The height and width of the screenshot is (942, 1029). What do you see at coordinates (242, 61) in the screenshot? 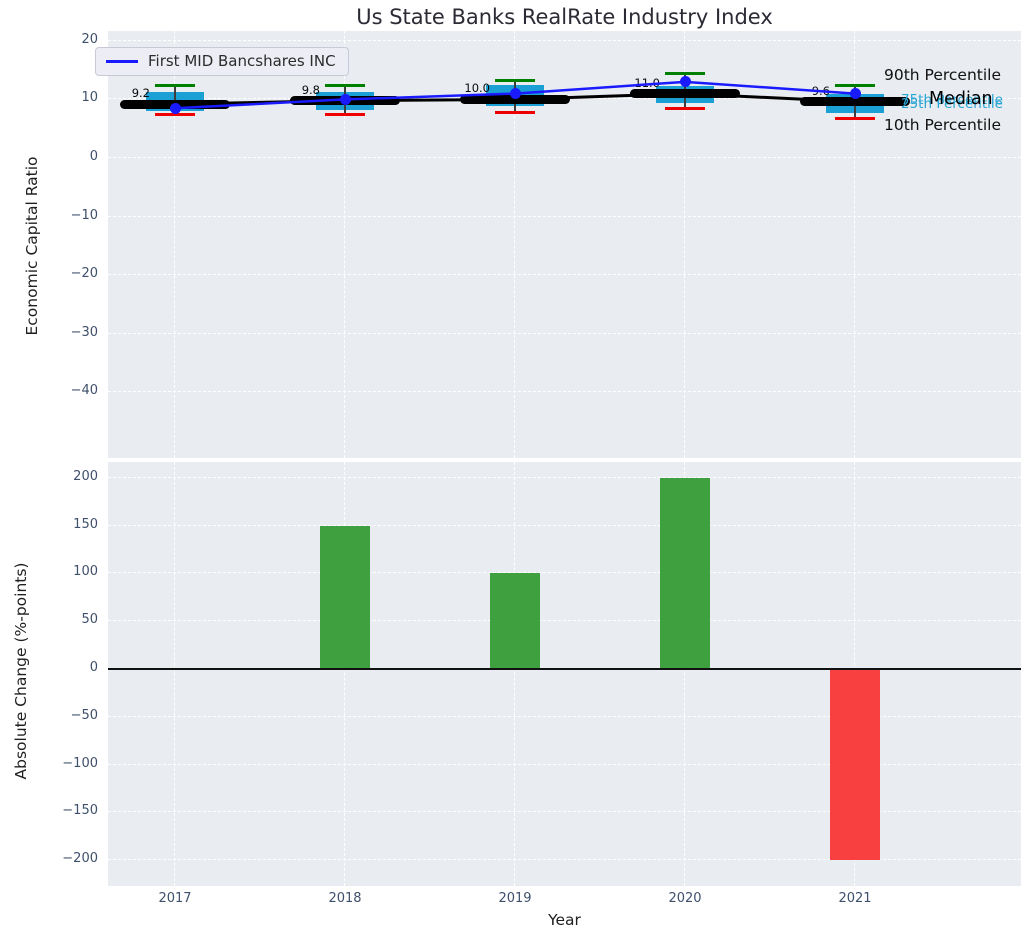
I see `legend-label: First MID Bancshares INC` at bounding box center [242, 61].